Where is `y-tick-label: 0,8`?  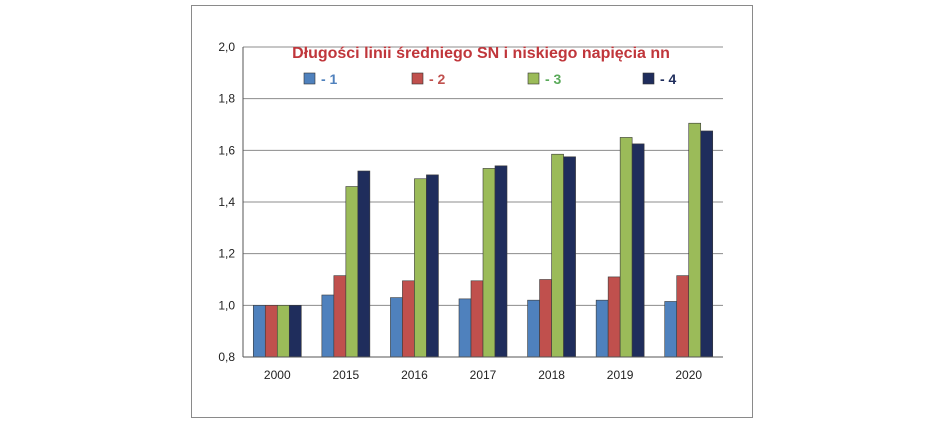 y-tick-label: 0,8 is located at coordinates (226, 357).